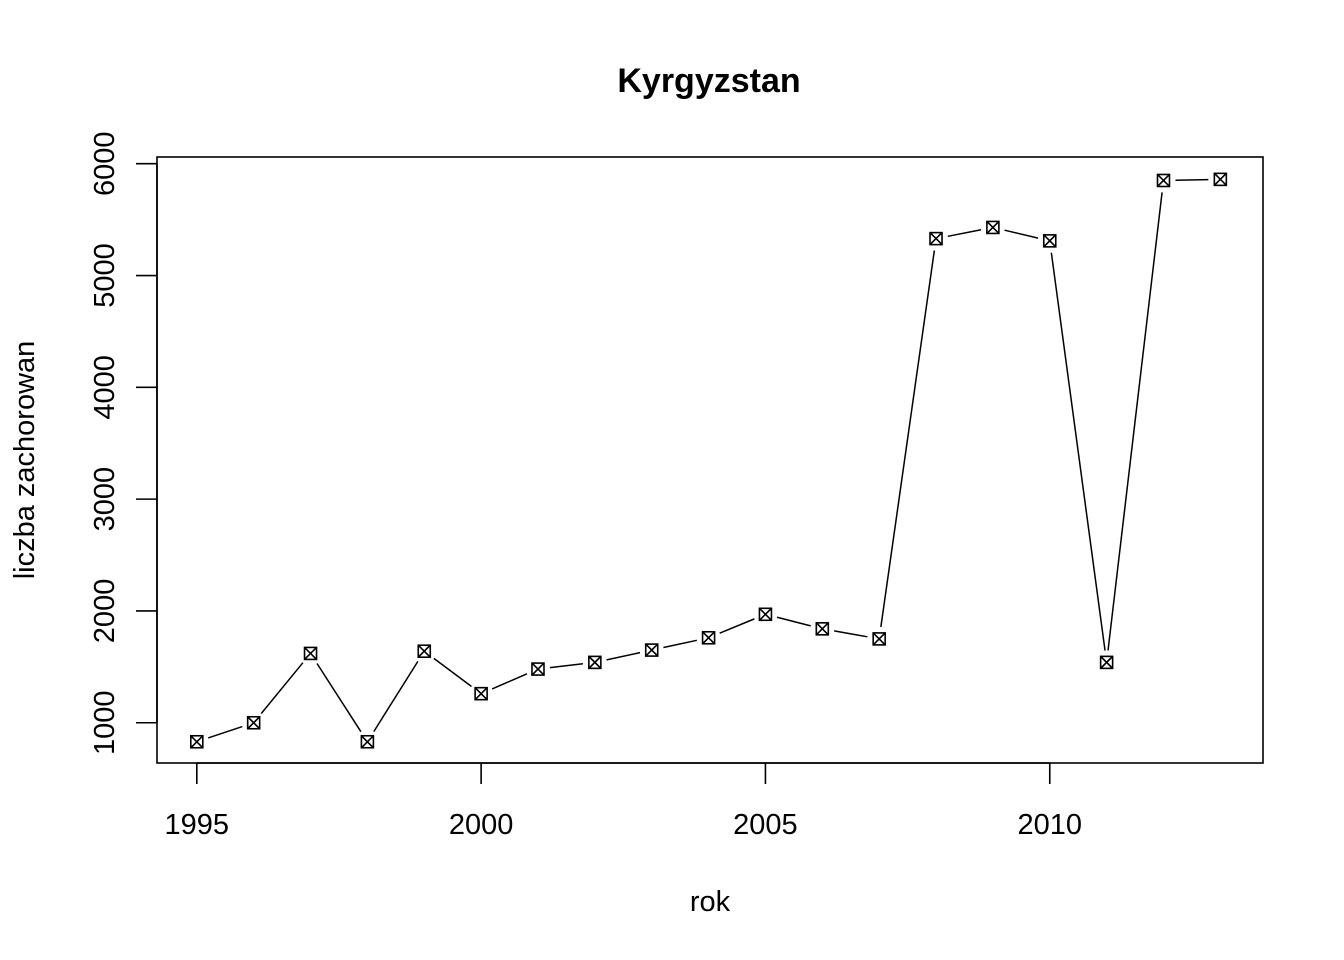 This screenshot has width=1344, height=960. Describe the element at coordinates (105, 387) in the screenshot. I see `y-tick-label: 4000` at that location.